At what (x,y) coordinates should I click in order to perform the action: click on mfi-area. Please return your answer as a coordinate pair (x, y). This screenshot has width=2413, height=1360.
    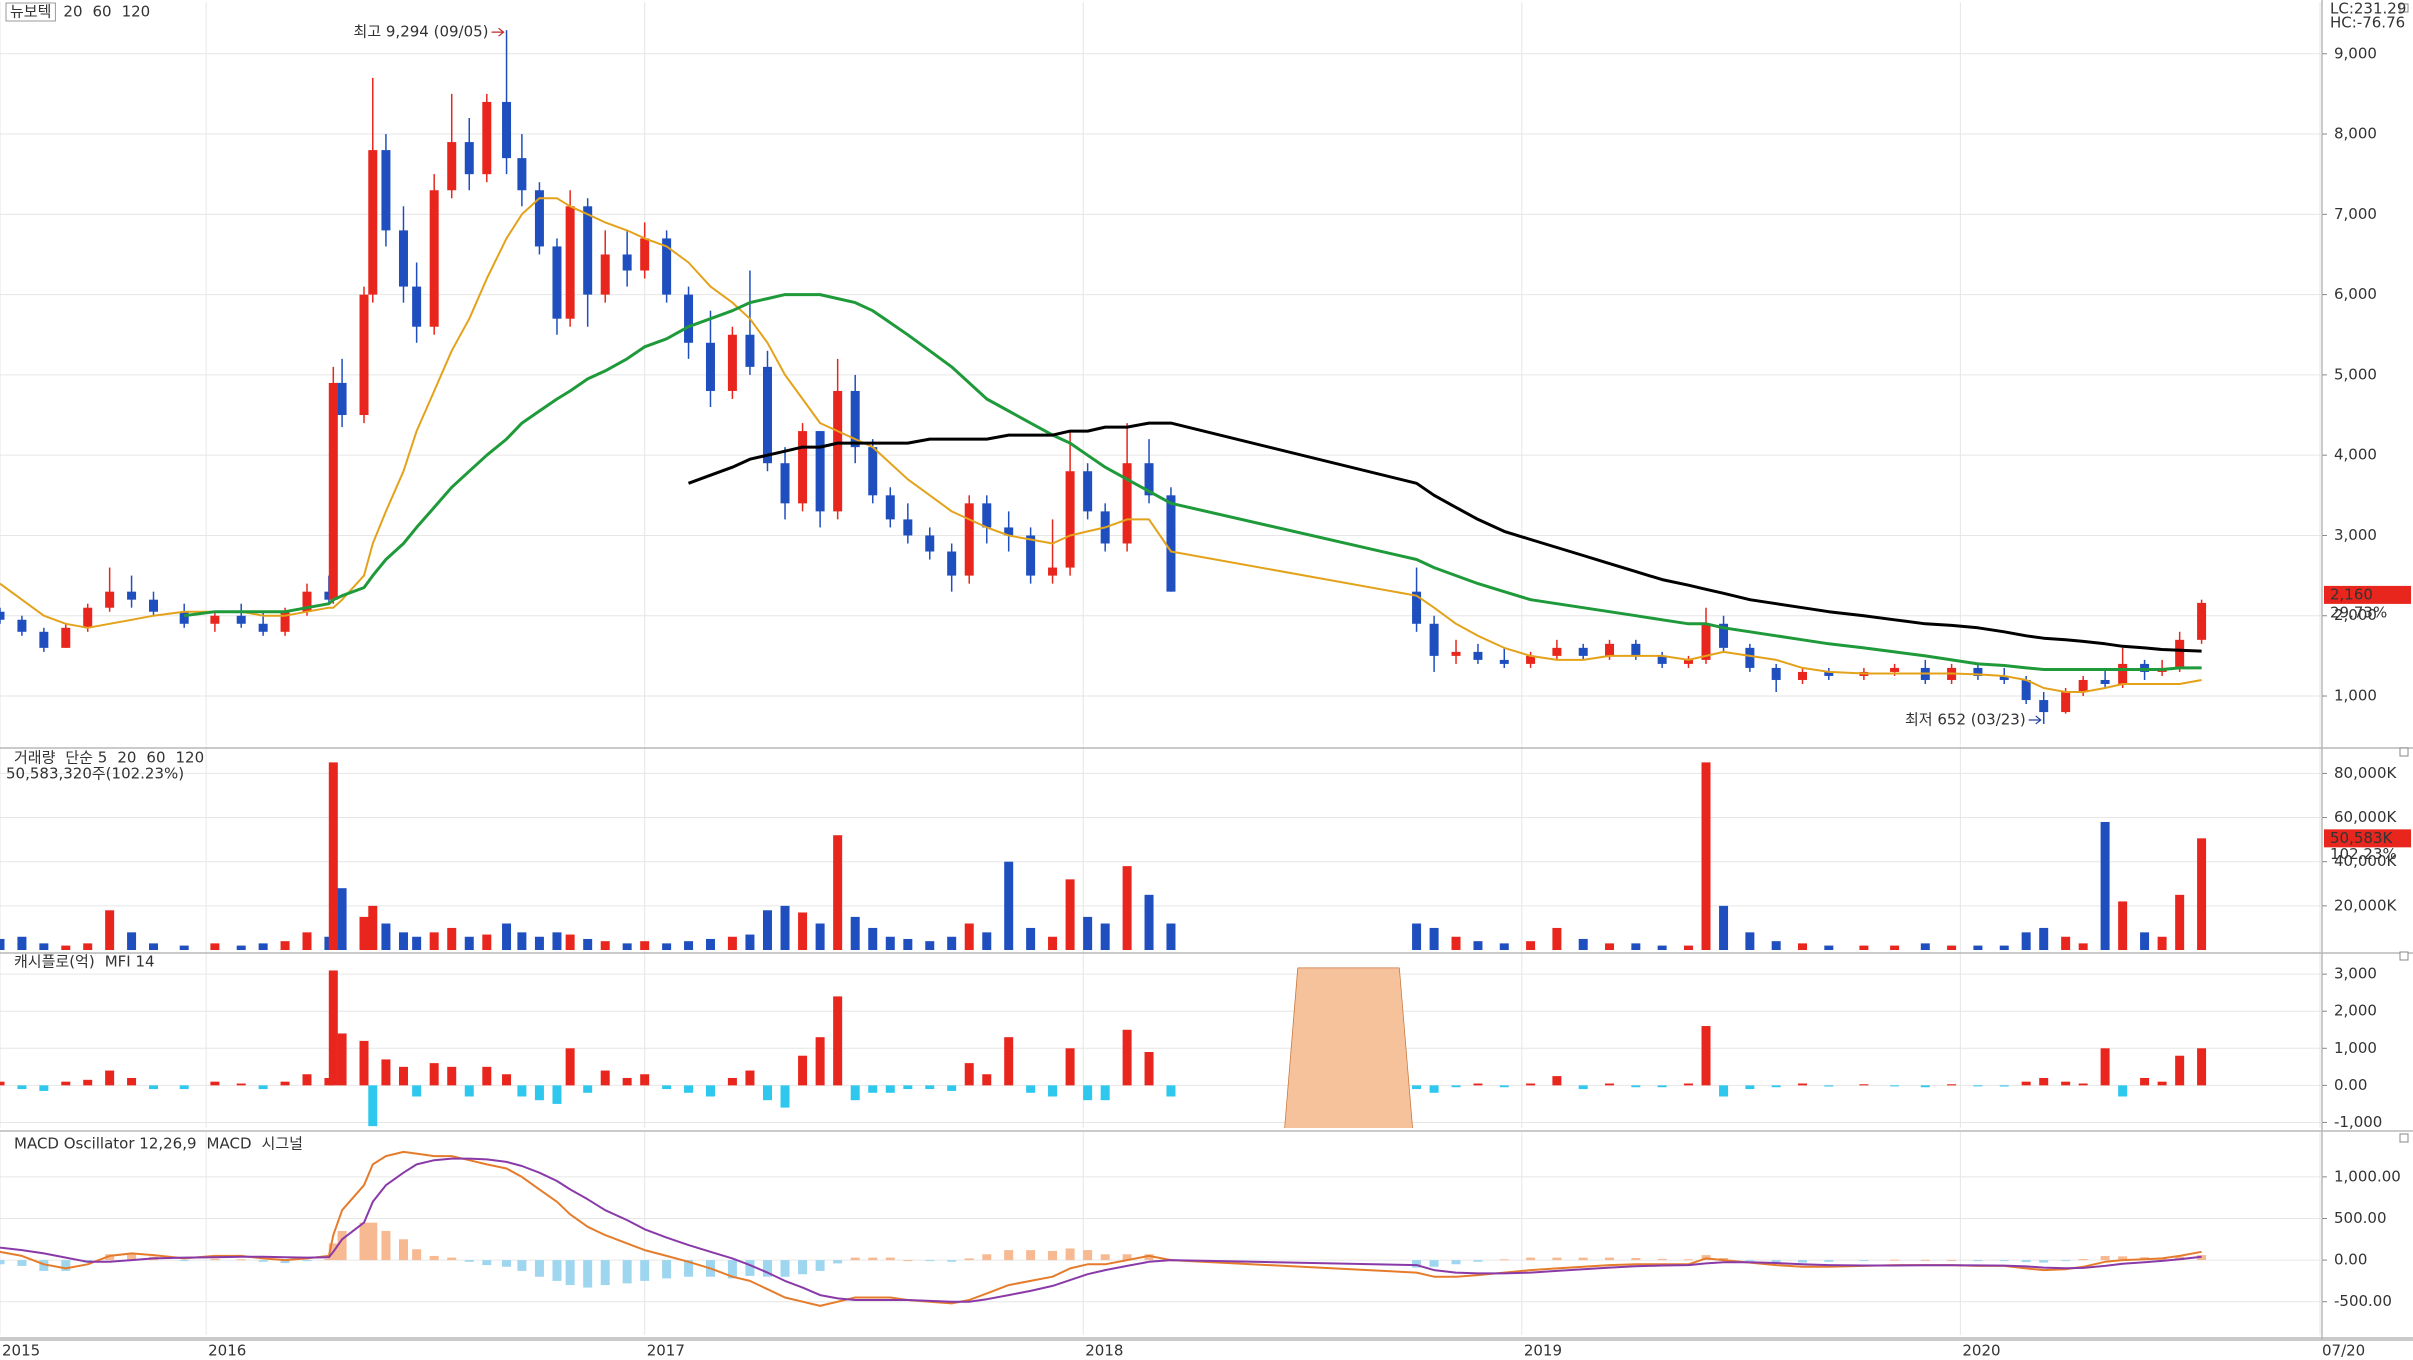
    Looking at the image, I should click on (1348, 1048).